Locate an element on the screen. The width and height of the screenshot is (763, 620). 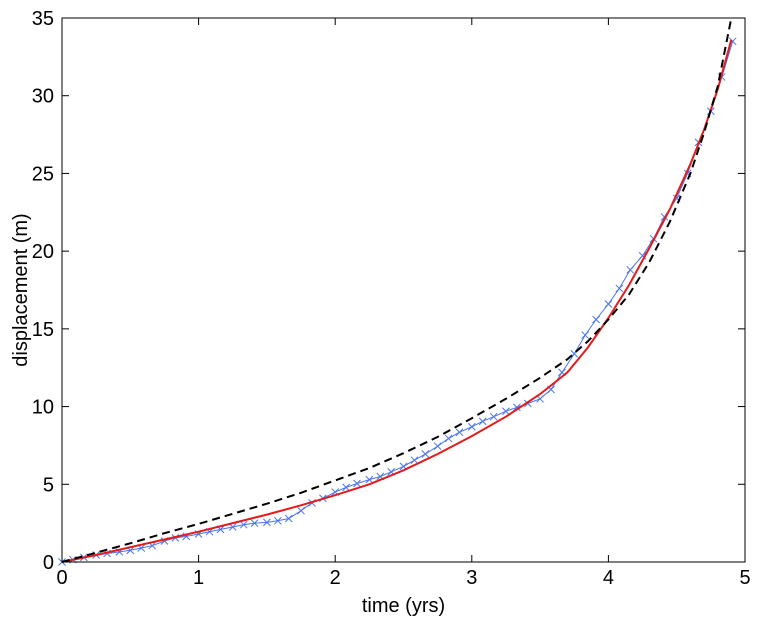
y-tick-label: 20 is located at coordinates (43, 252).